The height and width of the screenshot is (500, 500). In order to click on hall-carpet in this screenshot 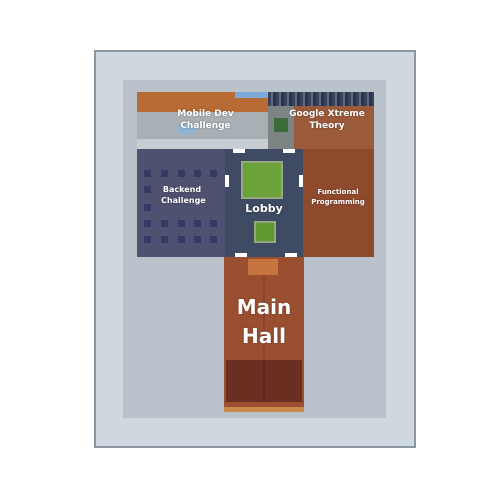, I will do `click(264, 381)`.